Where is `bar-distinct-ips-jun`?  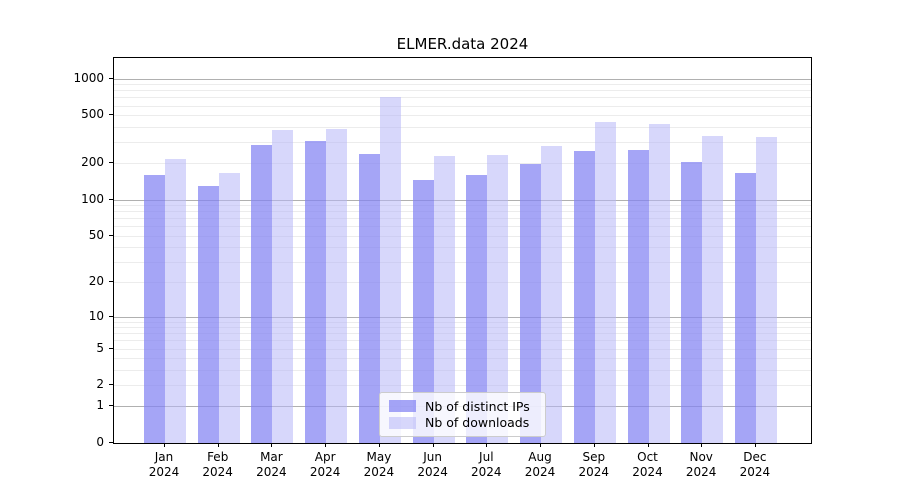
bar-distinct-ips-jun is located at coordinates (423, 311).